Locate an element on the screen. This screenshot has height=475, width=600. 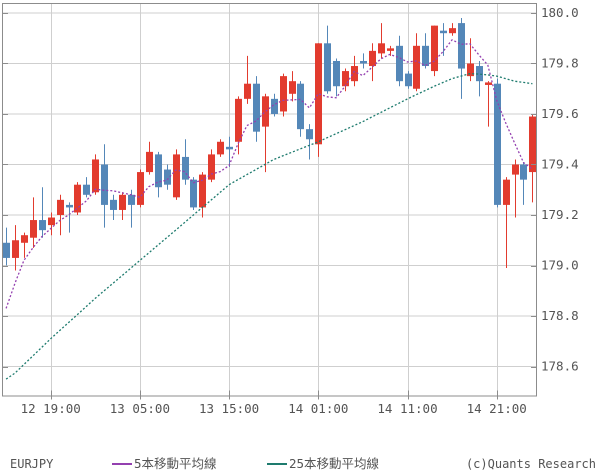
ma25-legend-swatch-line is located at coordinates (277, 464).